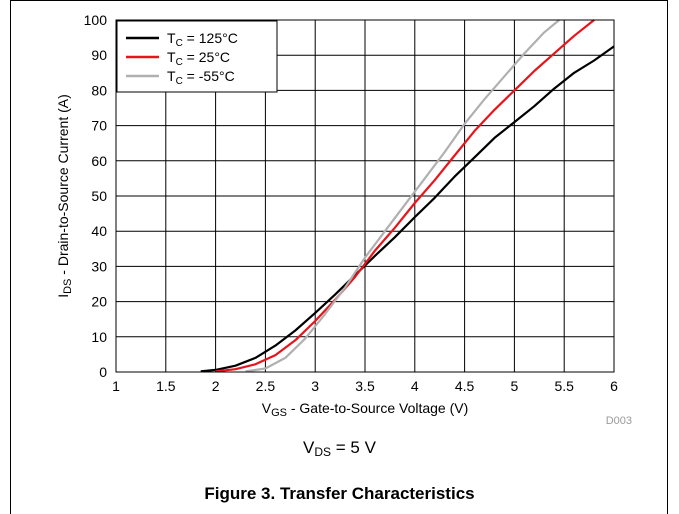  I want to click on legend-label-0: TC = 125°C, so click(202, 39).